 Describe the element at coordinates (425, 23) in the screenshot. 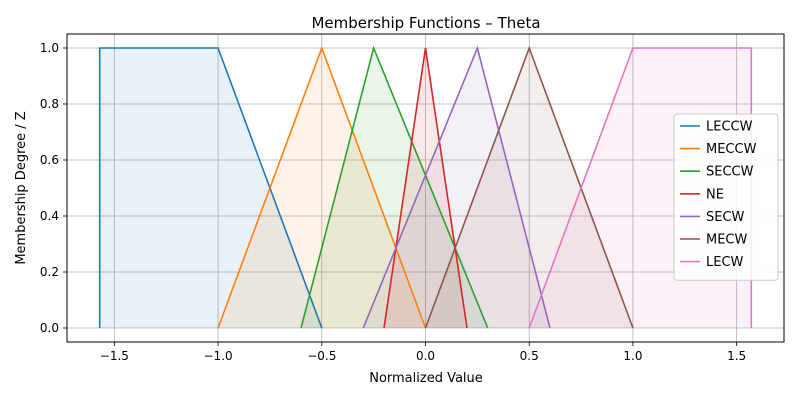

I see `chart-title: Membership Functions – Theta` at that location.